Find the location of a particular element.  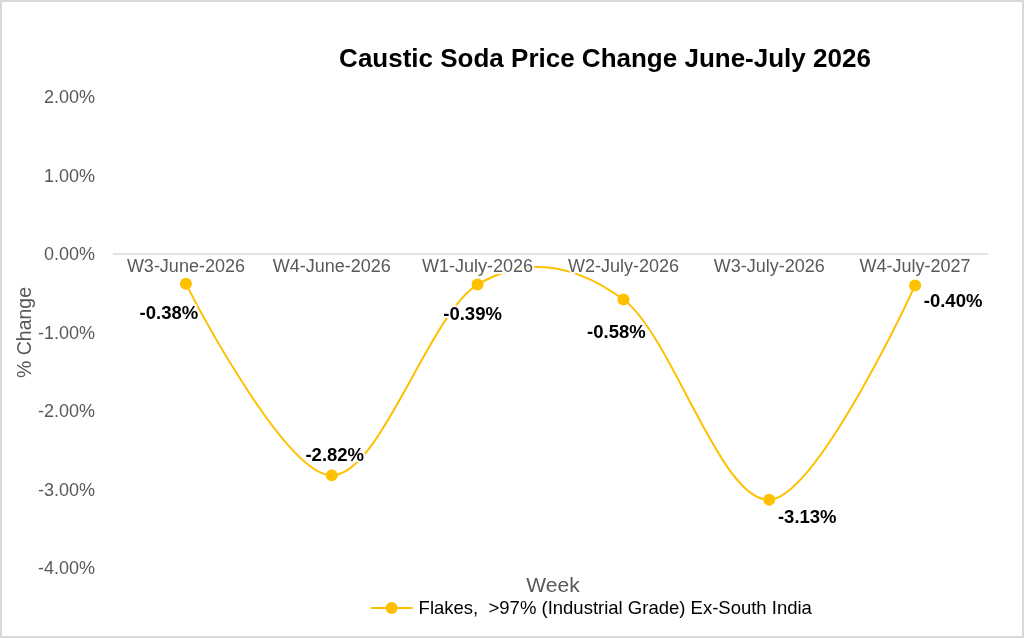

y-tick-label: -4.00% is located at coordinates (66, 568).